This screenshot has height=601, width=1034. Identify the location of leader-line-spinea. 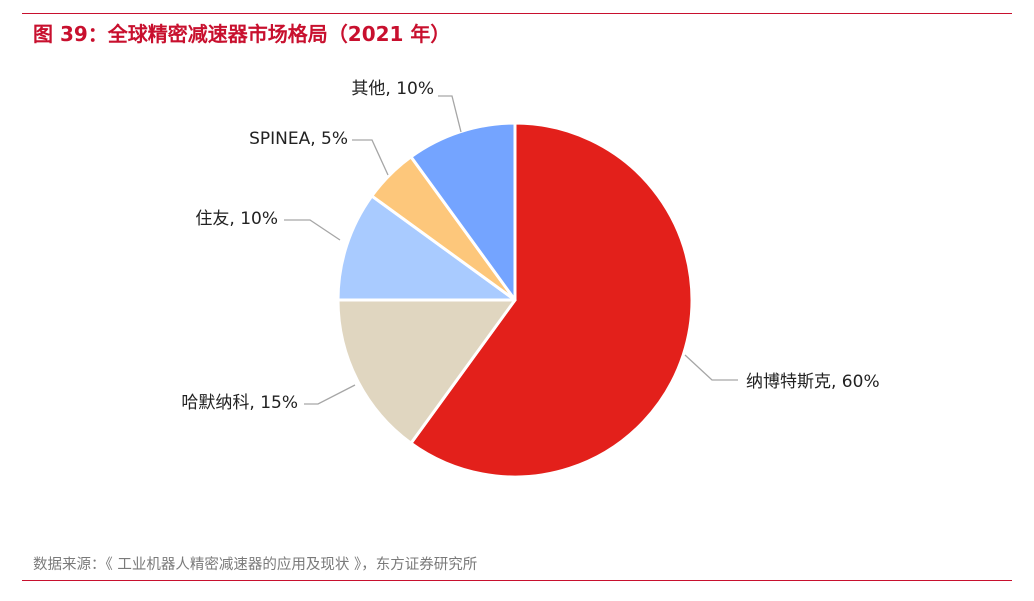
(370, 157).